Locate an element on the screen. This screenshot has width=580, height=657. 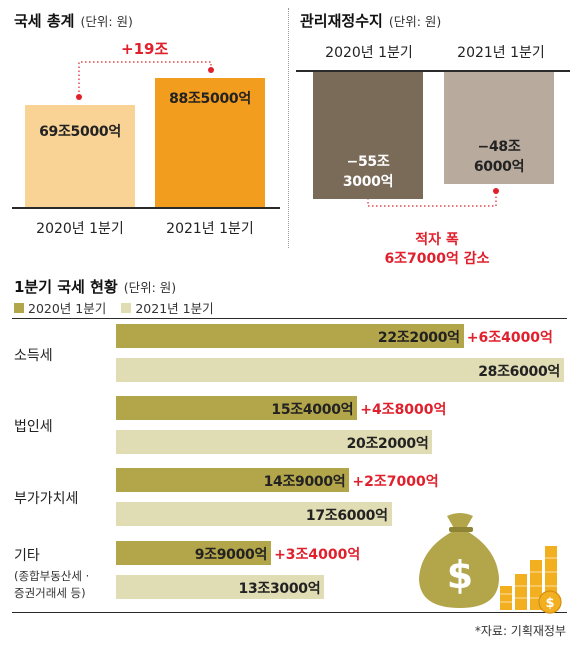
panel3-bar-value-label: 14조9000억 is located at coordinates (304, 482).